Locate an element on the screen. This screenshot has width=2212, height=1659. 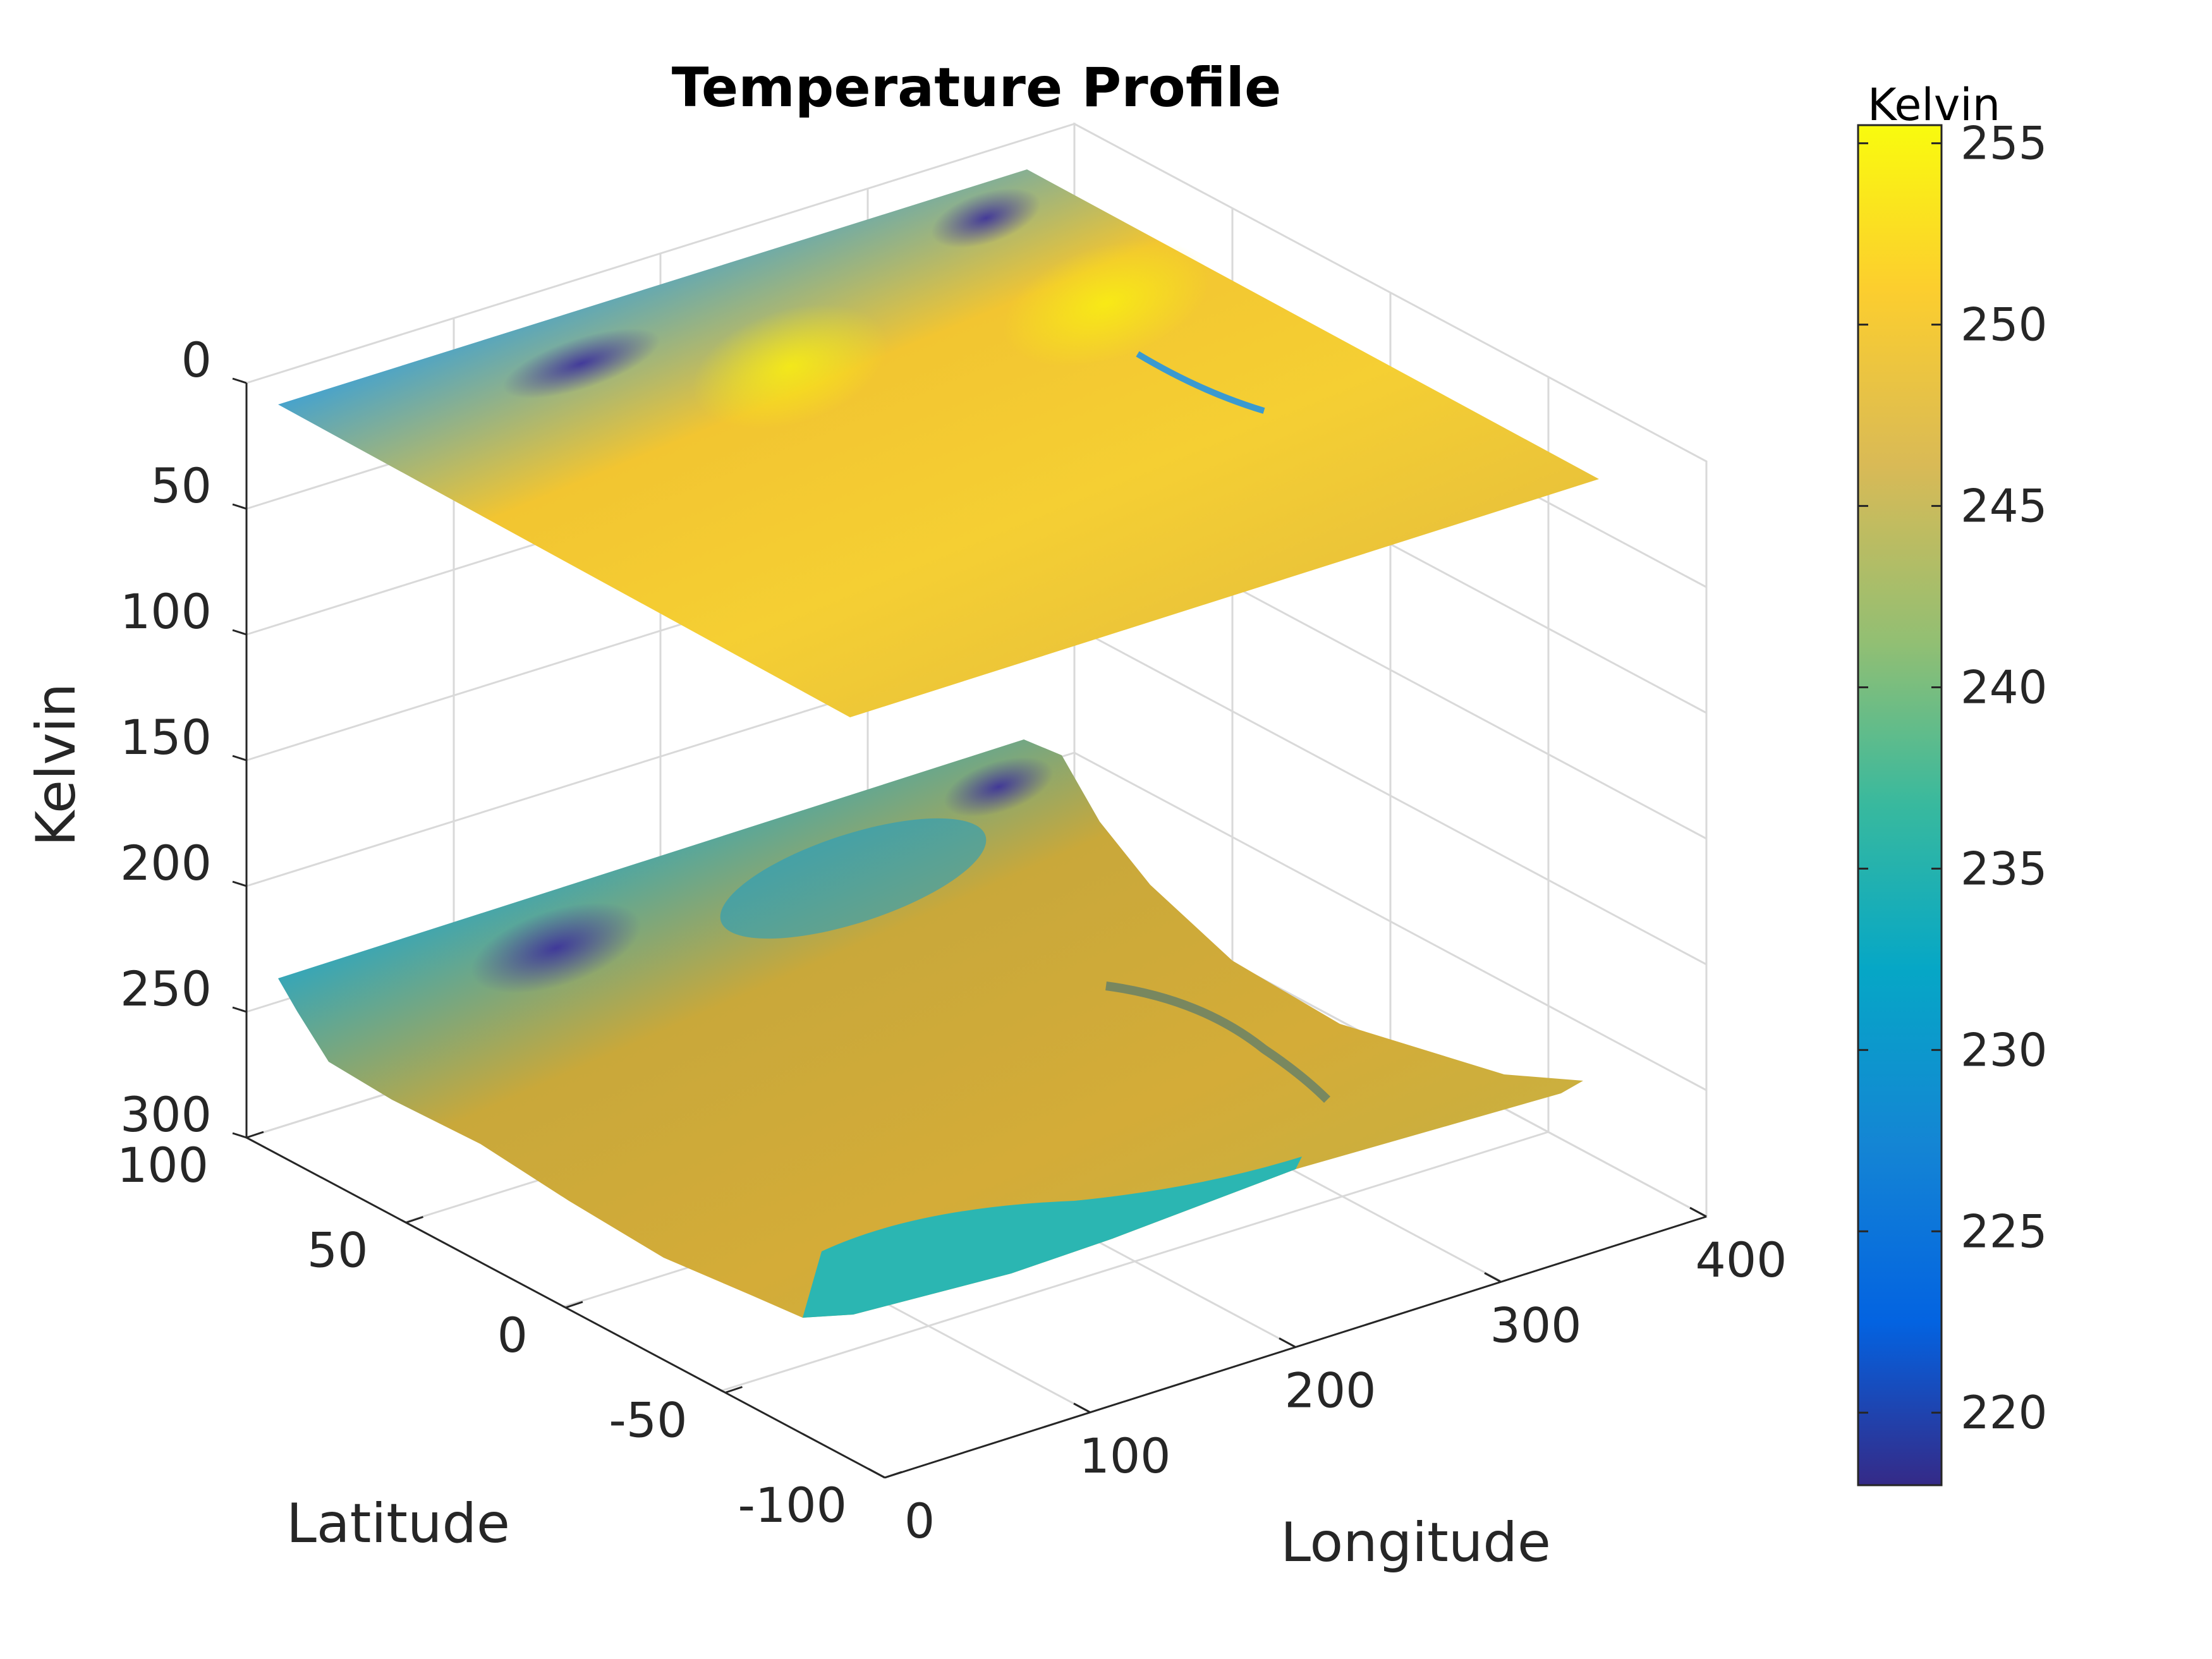
colorbar-tick-label: 225 is located at coordinates (2003, 1231).